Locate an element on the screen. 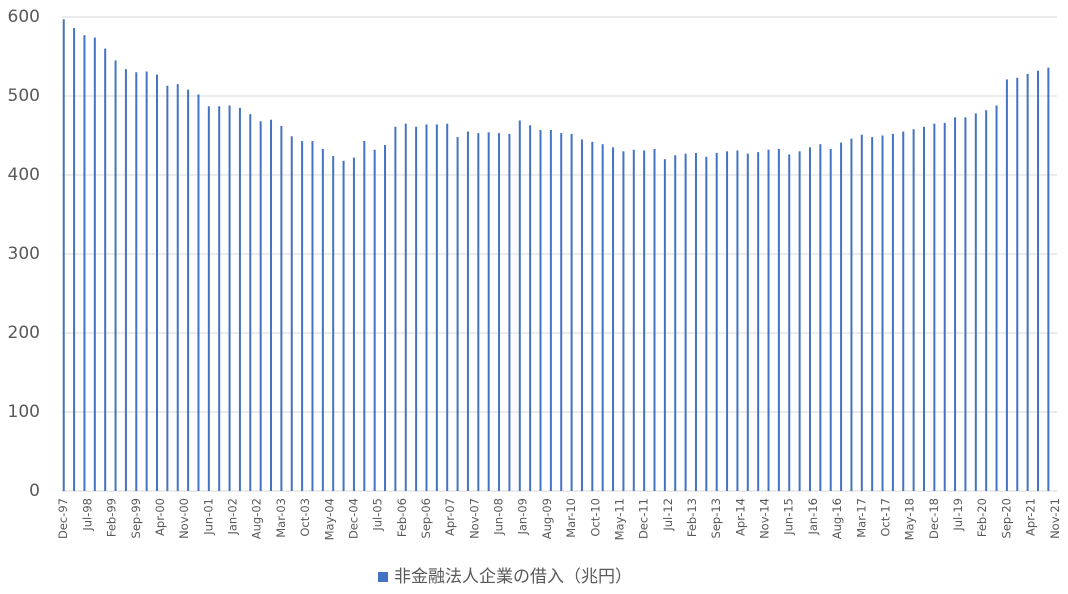 The height and width of the screenshot is (594, 1068). x-tick-label: Jul-12 is located at coordinates (668, 515).